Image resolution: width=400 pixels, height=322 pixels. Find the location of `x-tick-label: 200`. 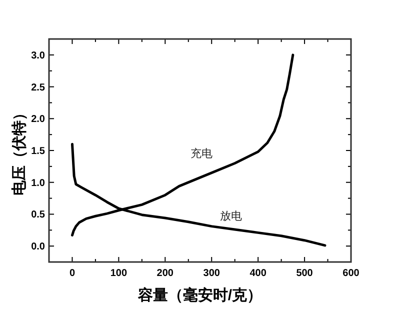

x-tick-label: 200 is located at coordinates (165, 273).